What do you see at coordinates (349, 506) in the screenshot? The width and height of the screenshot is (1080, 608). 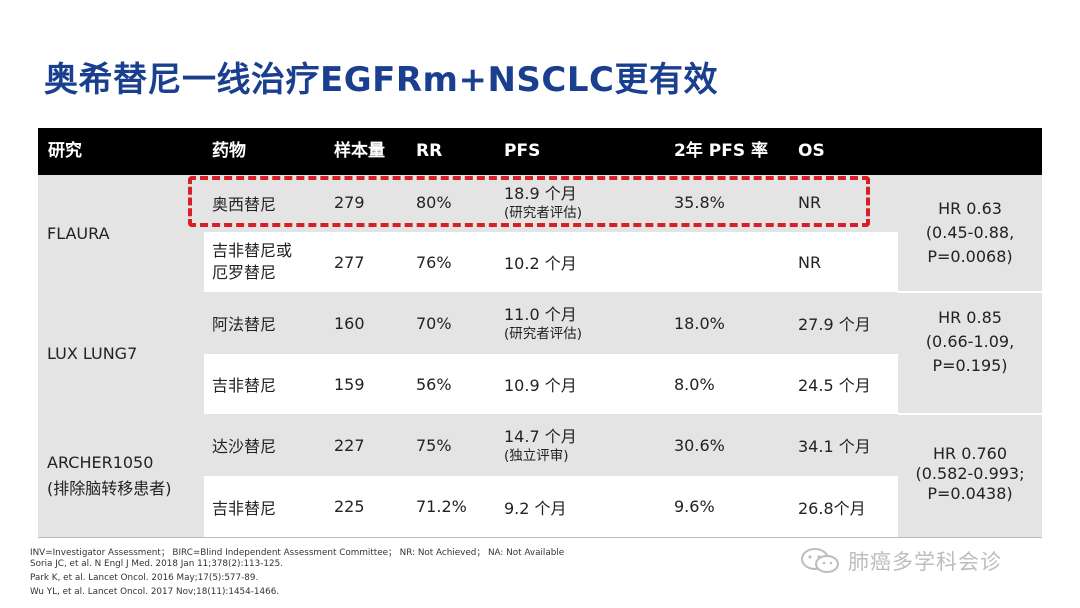 I see `sample-size-cell: 225` at bounding box center [349, 506].